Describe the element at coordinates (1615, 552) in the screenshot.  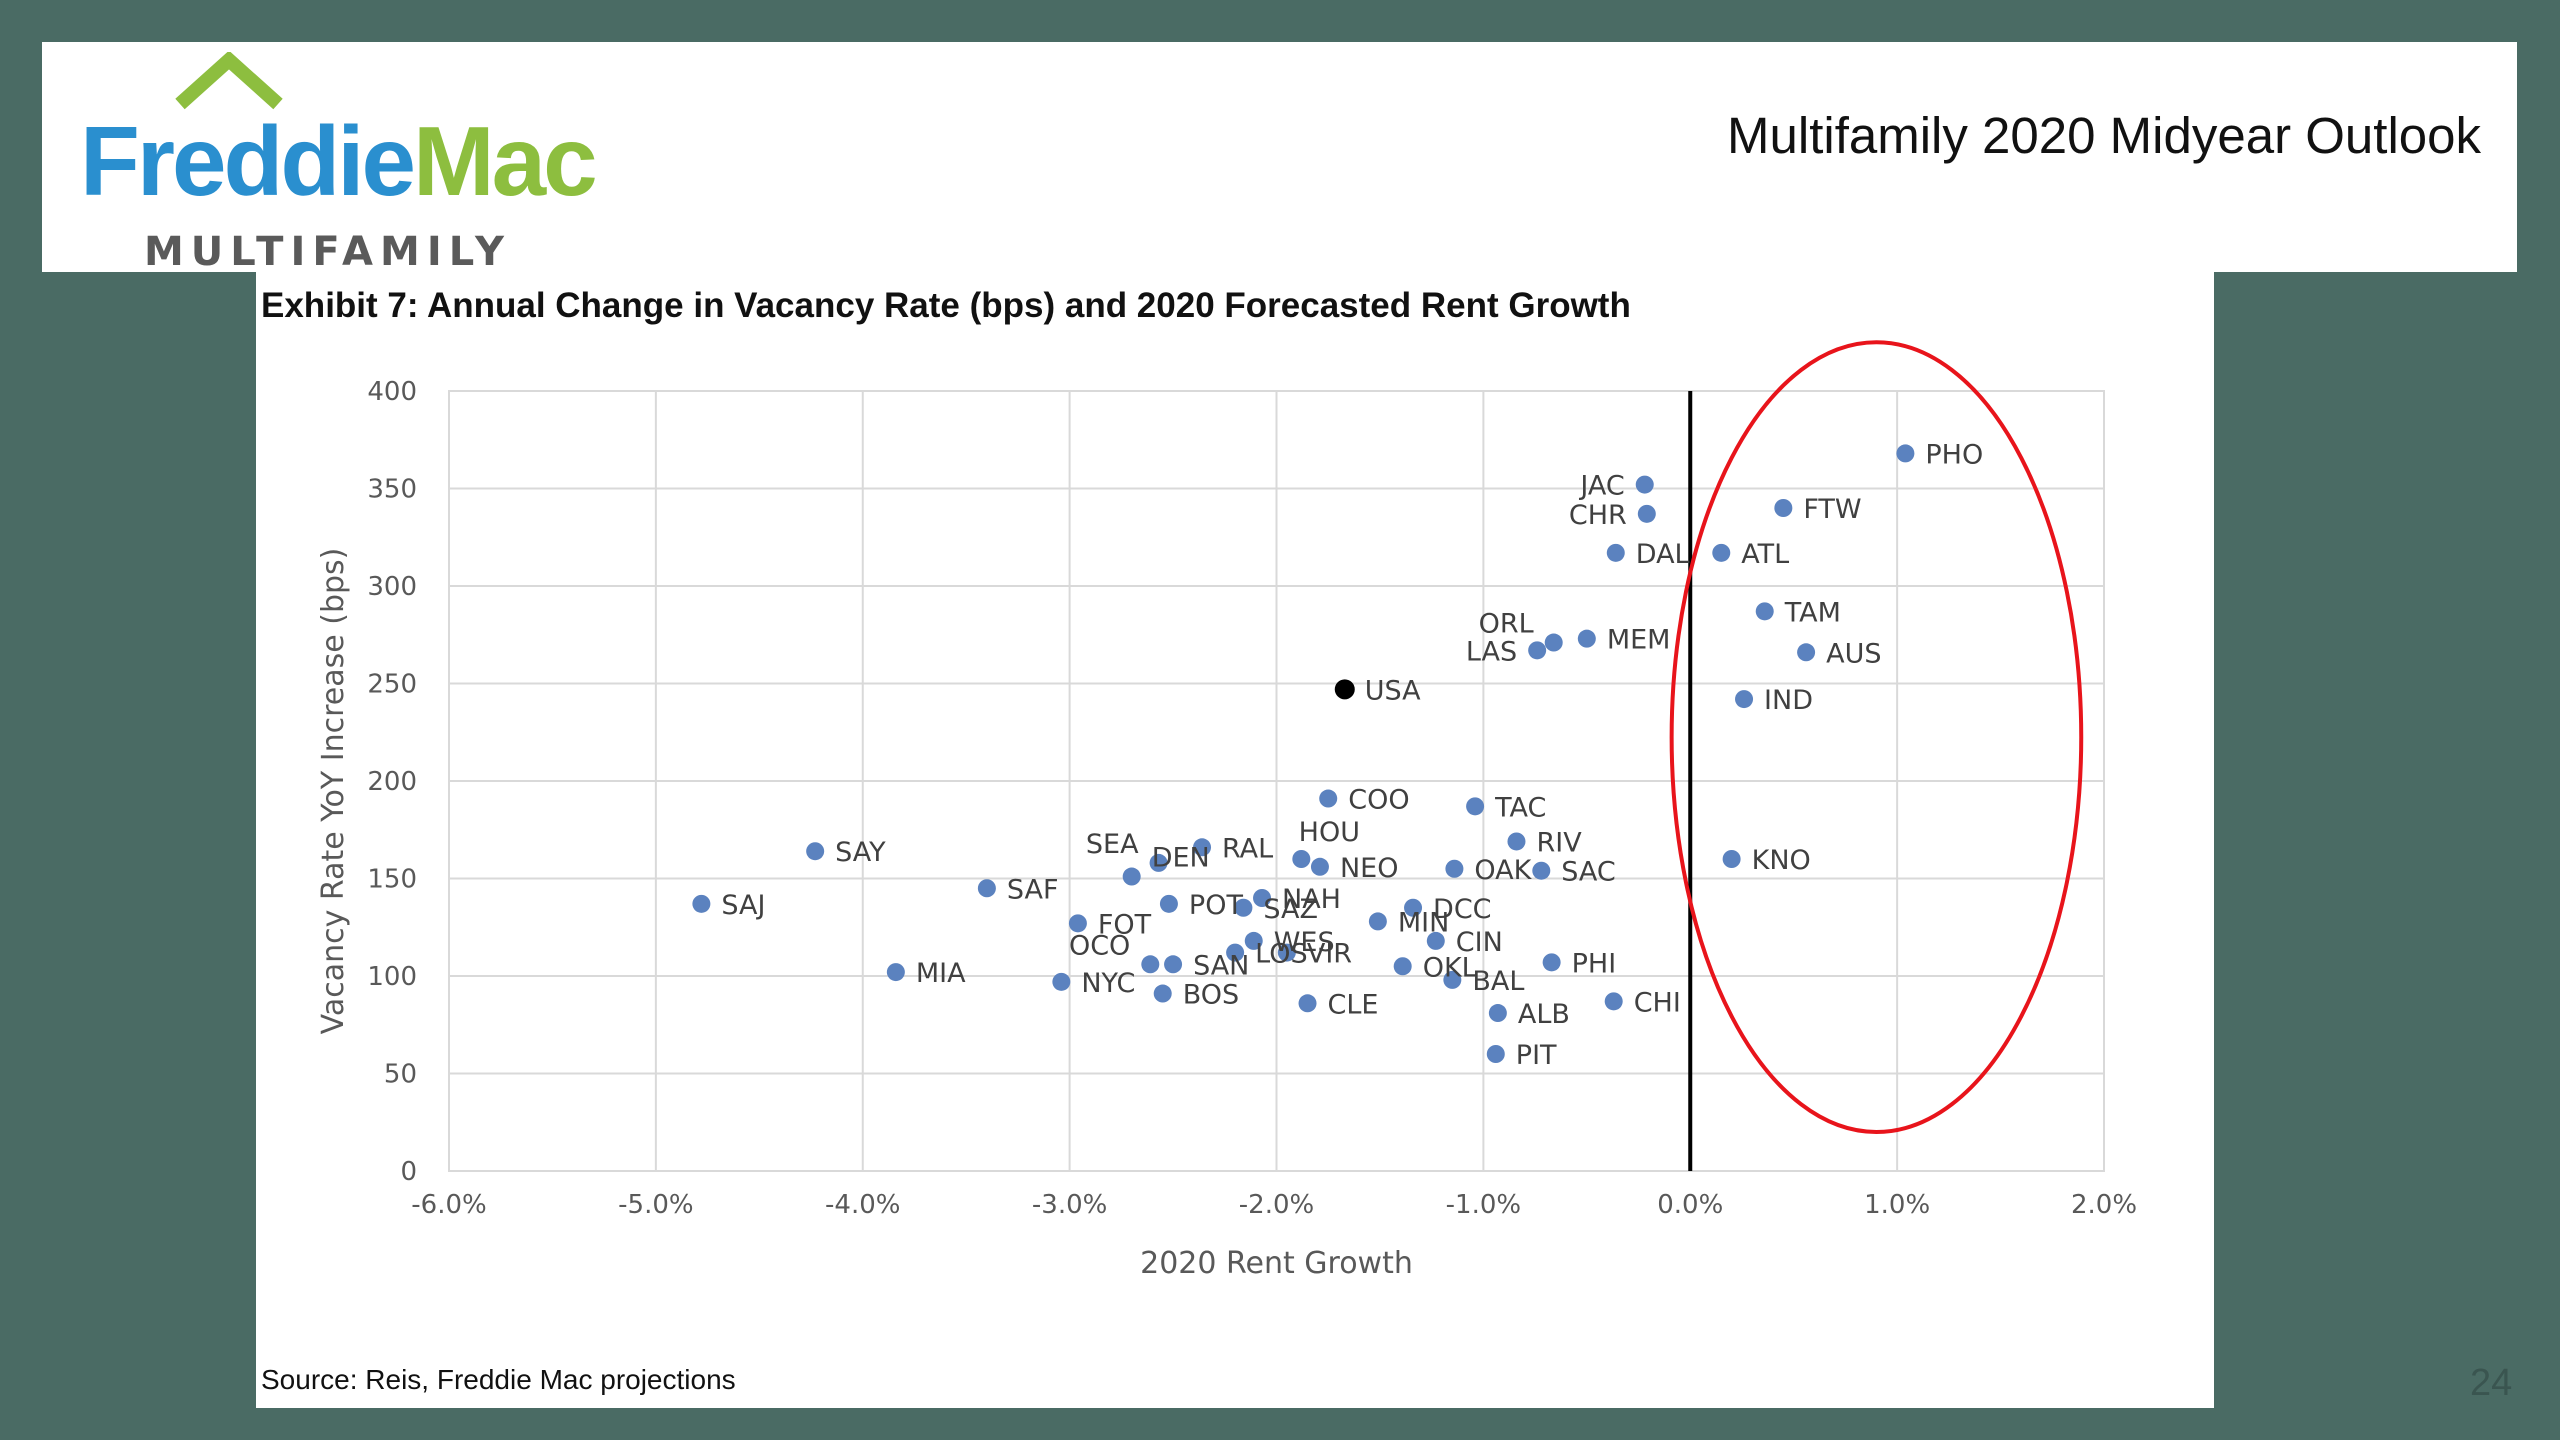
I see `point-dal` at that location.